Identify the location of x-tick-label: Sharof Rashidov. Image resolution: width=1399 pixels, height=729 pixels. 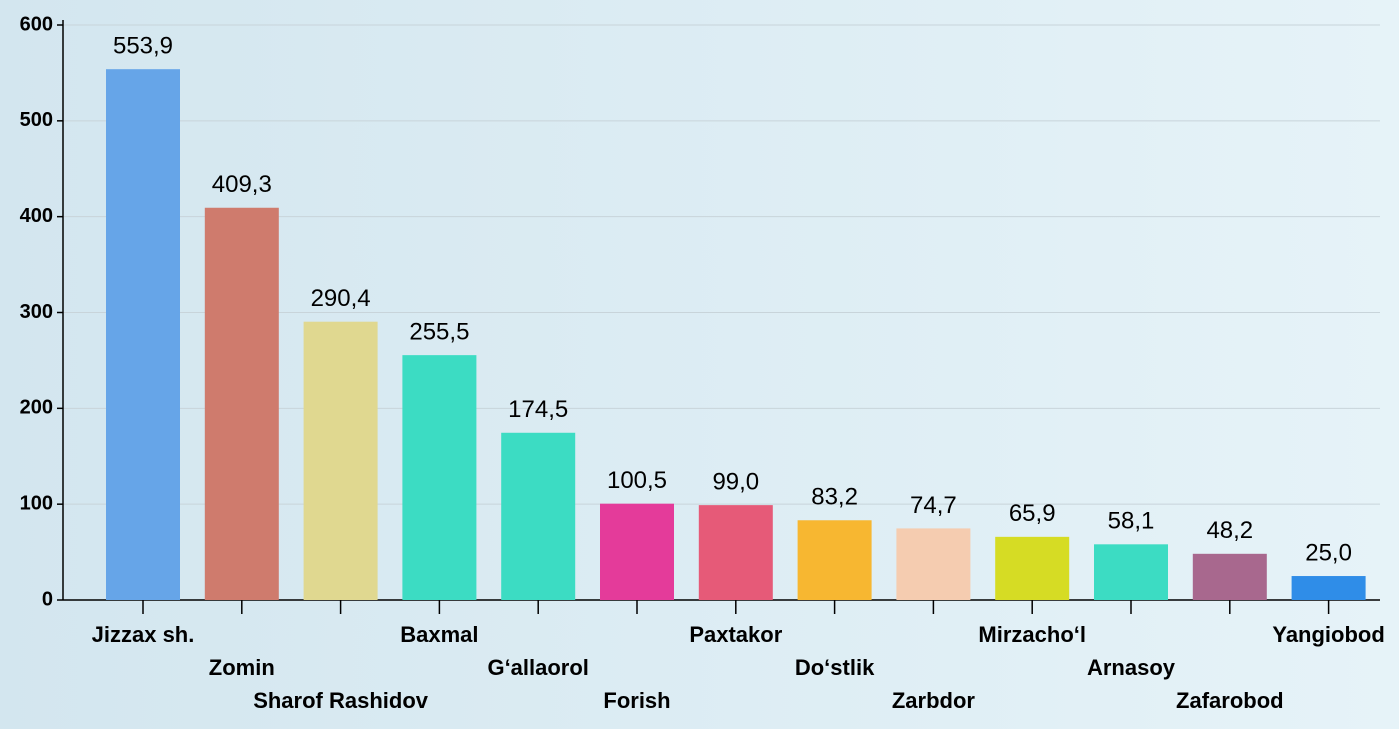
(341, 700).